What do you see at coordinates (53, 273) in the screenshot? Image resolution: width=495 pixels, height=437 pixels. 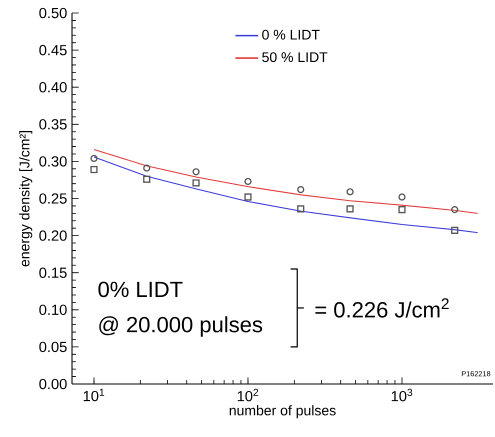 I see `y-tick-label: 0.15` at bounding box center [53, 273].